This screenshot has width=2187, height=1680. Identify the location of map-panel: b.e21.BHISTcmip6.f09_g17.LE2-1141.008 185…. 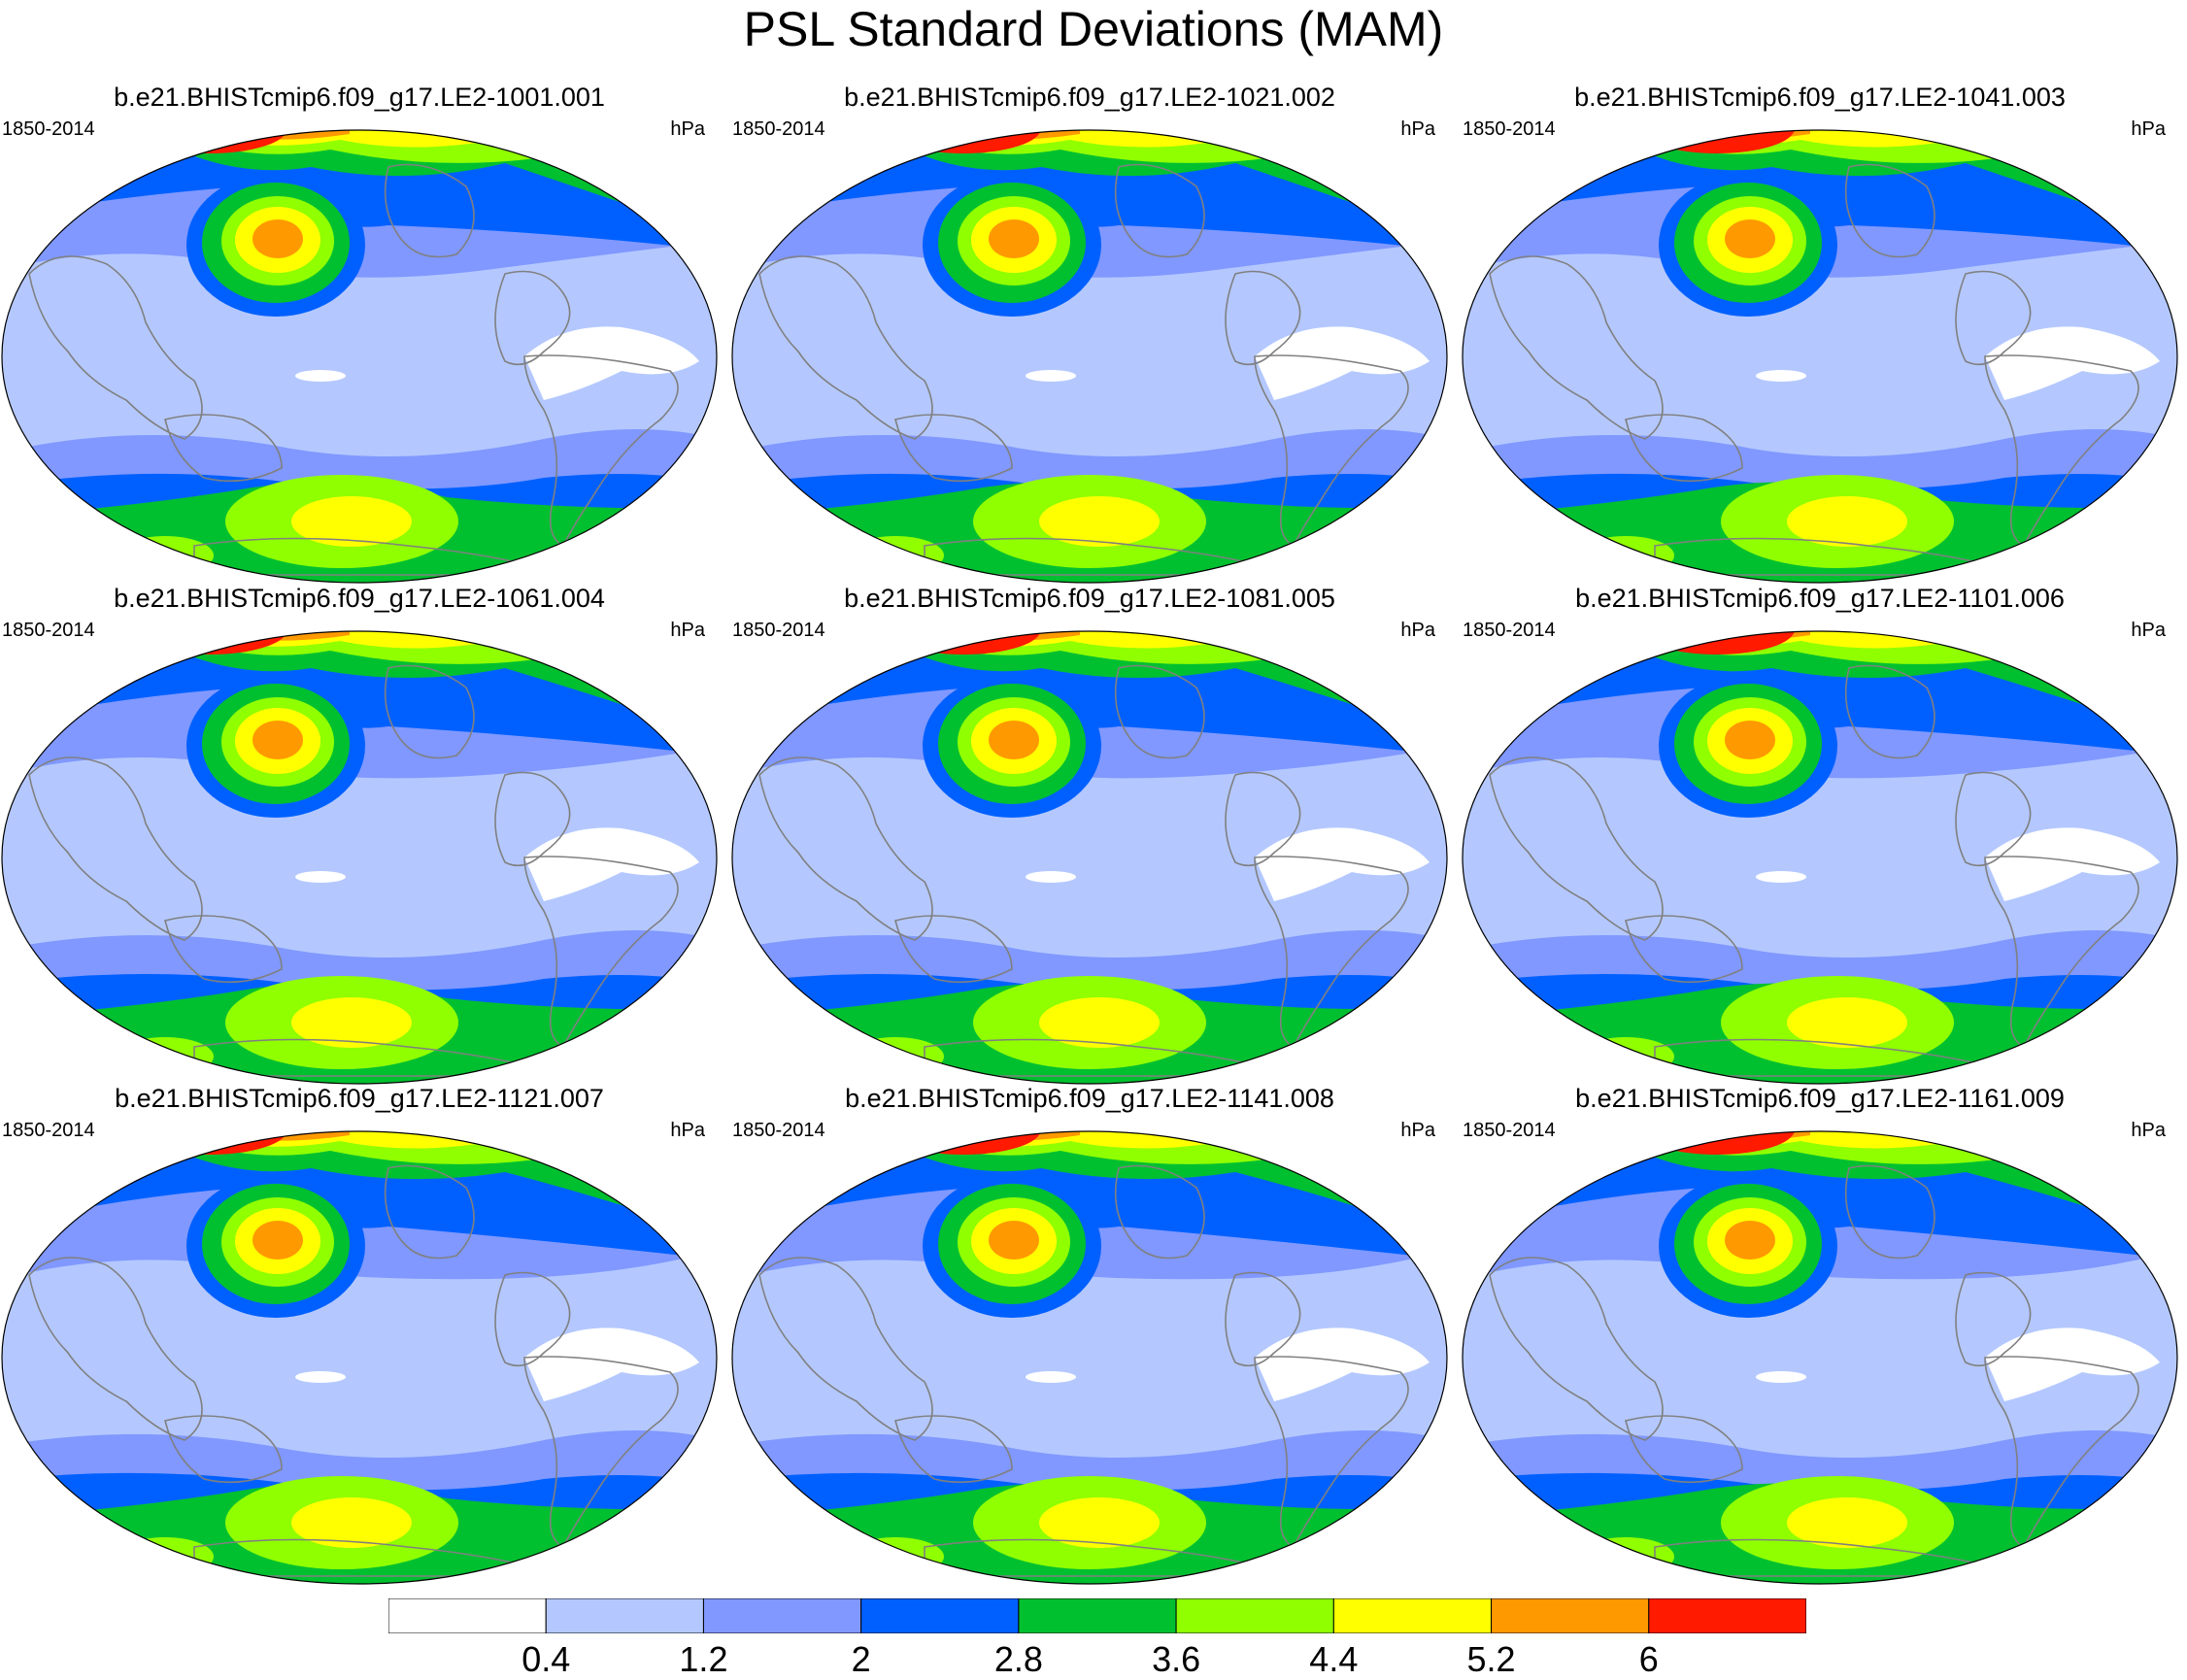
(1089, 1334).